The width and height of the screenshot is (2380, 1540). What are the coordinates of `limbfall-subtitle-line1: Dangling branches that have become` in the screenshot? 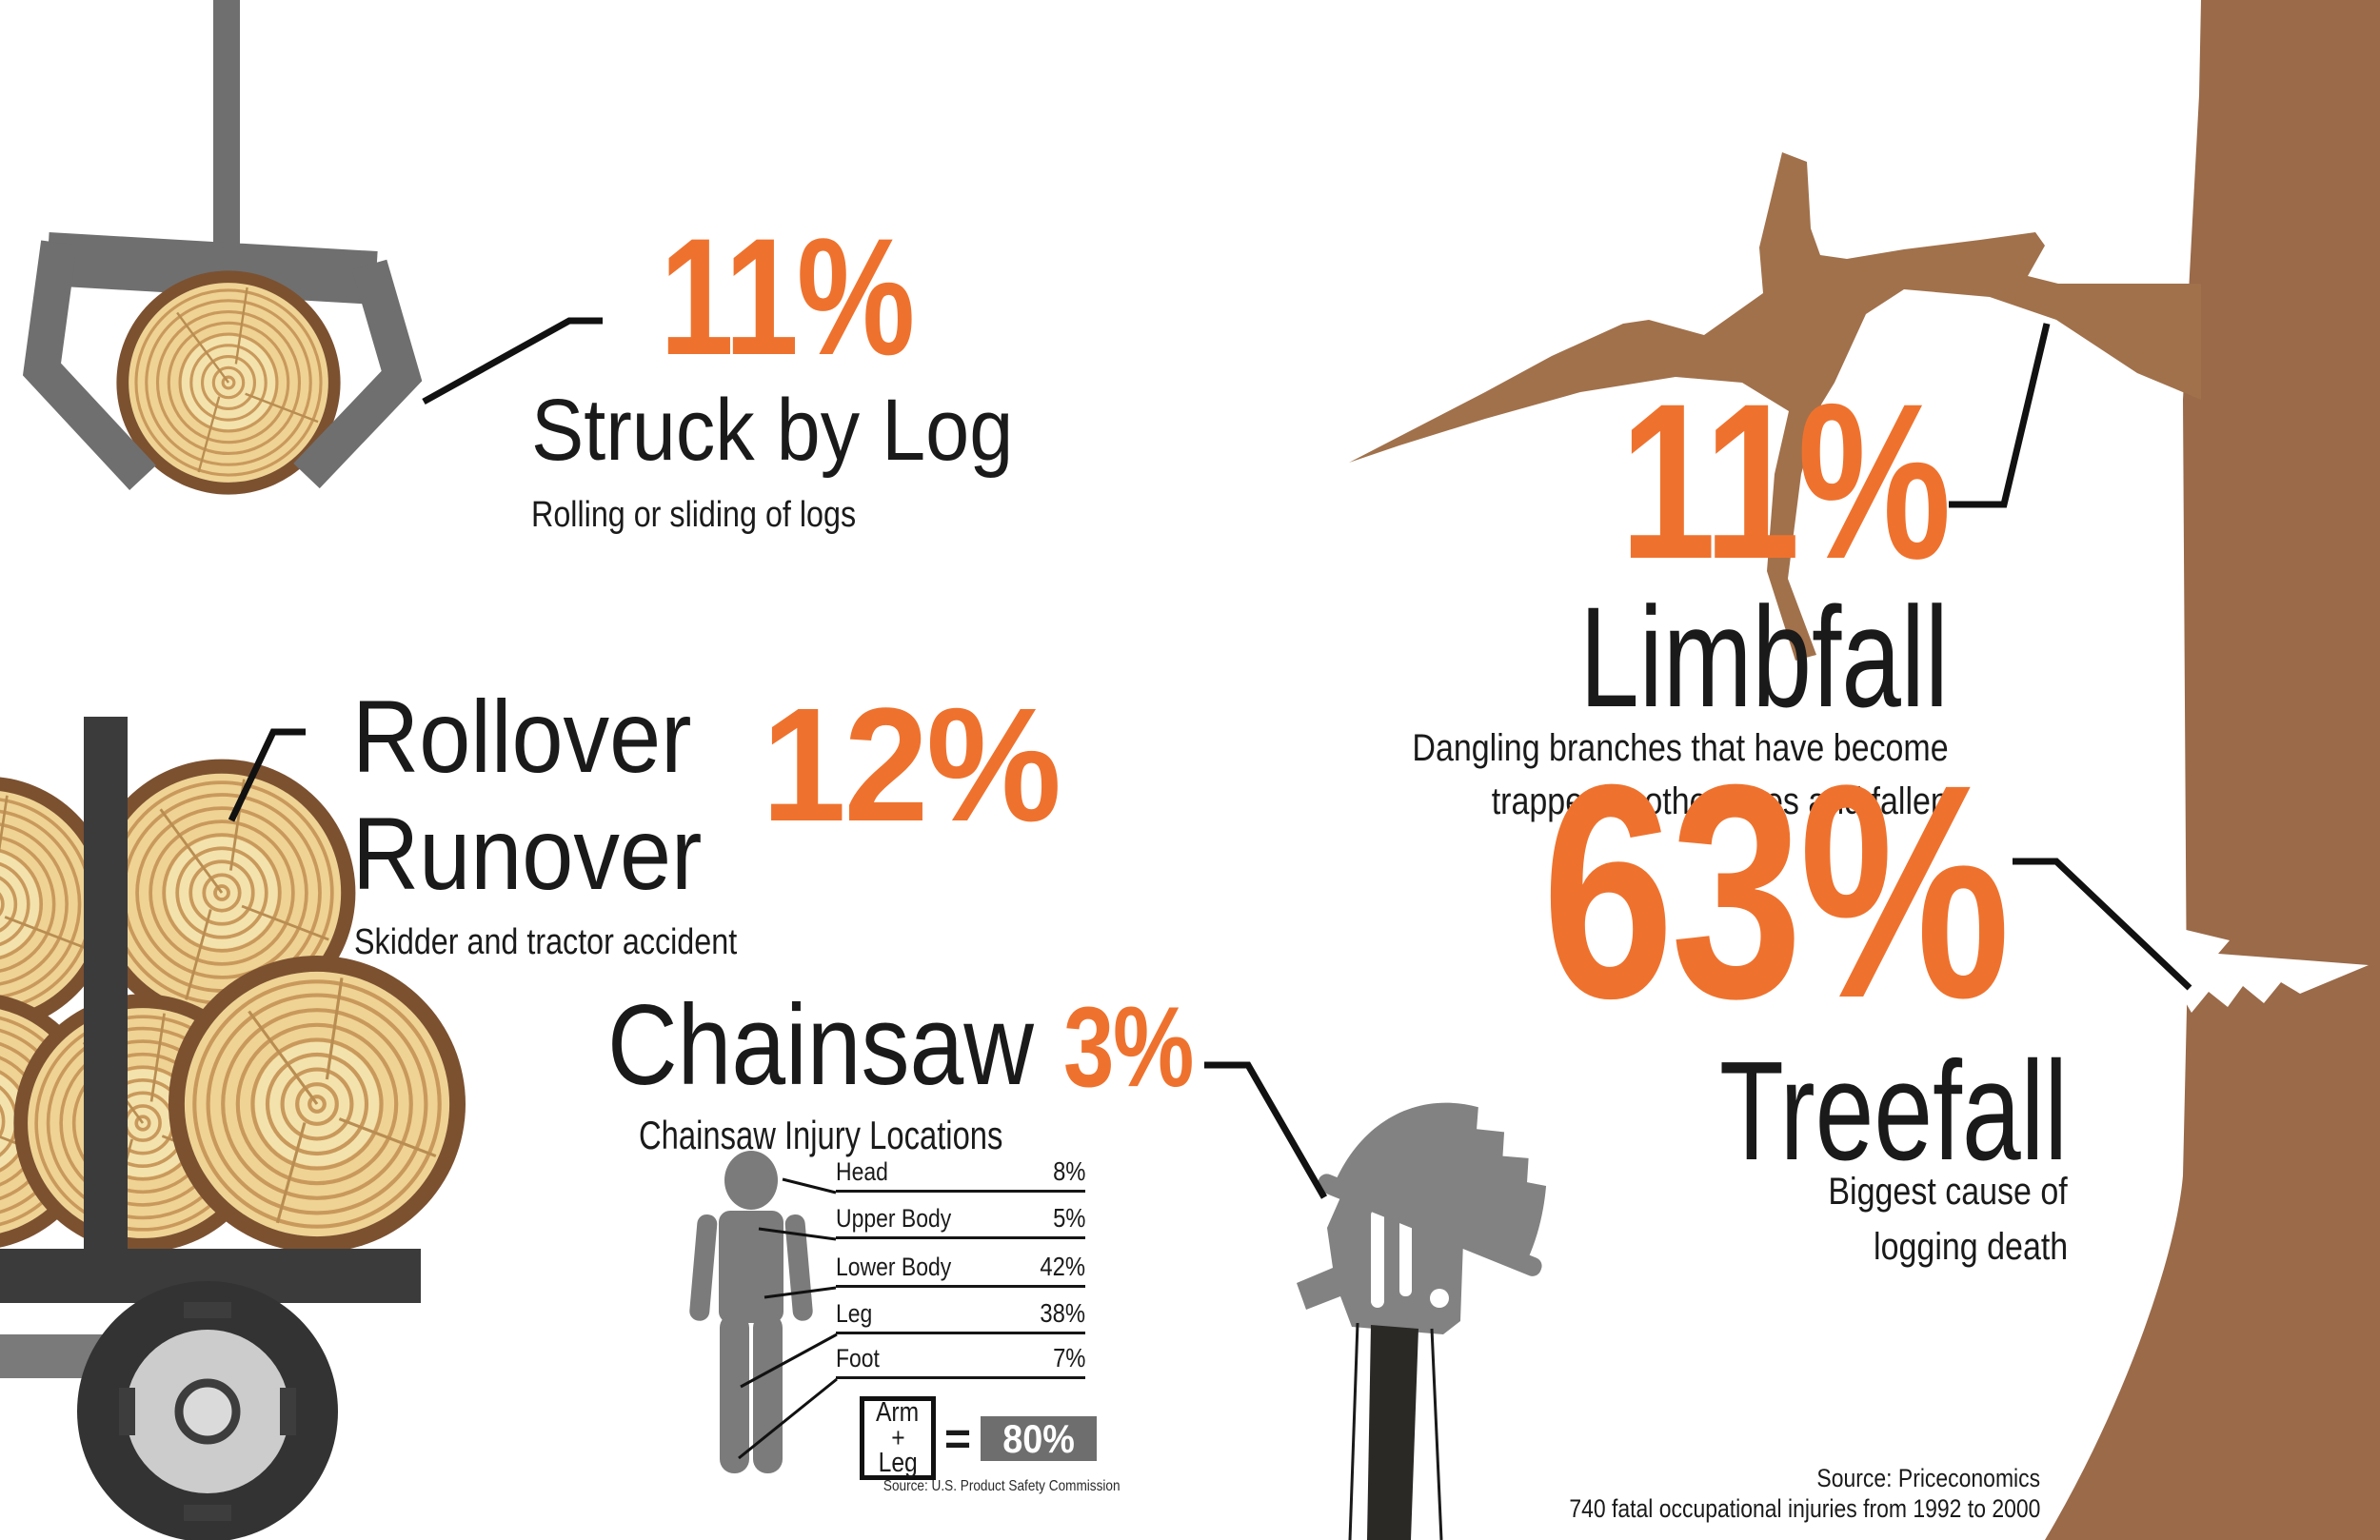 It's located at (1680, 748).